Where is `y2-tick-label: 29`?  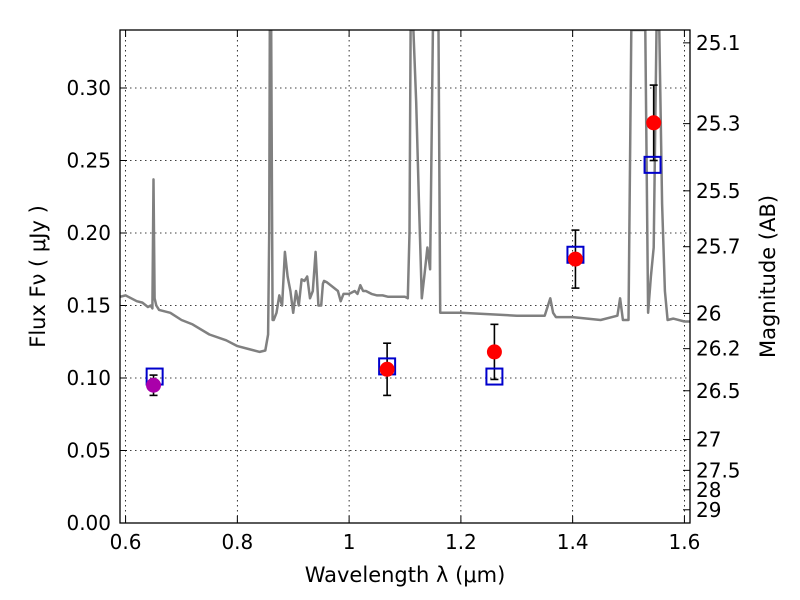 y2-tick-label: 29 is located at coordinates (708, 510).